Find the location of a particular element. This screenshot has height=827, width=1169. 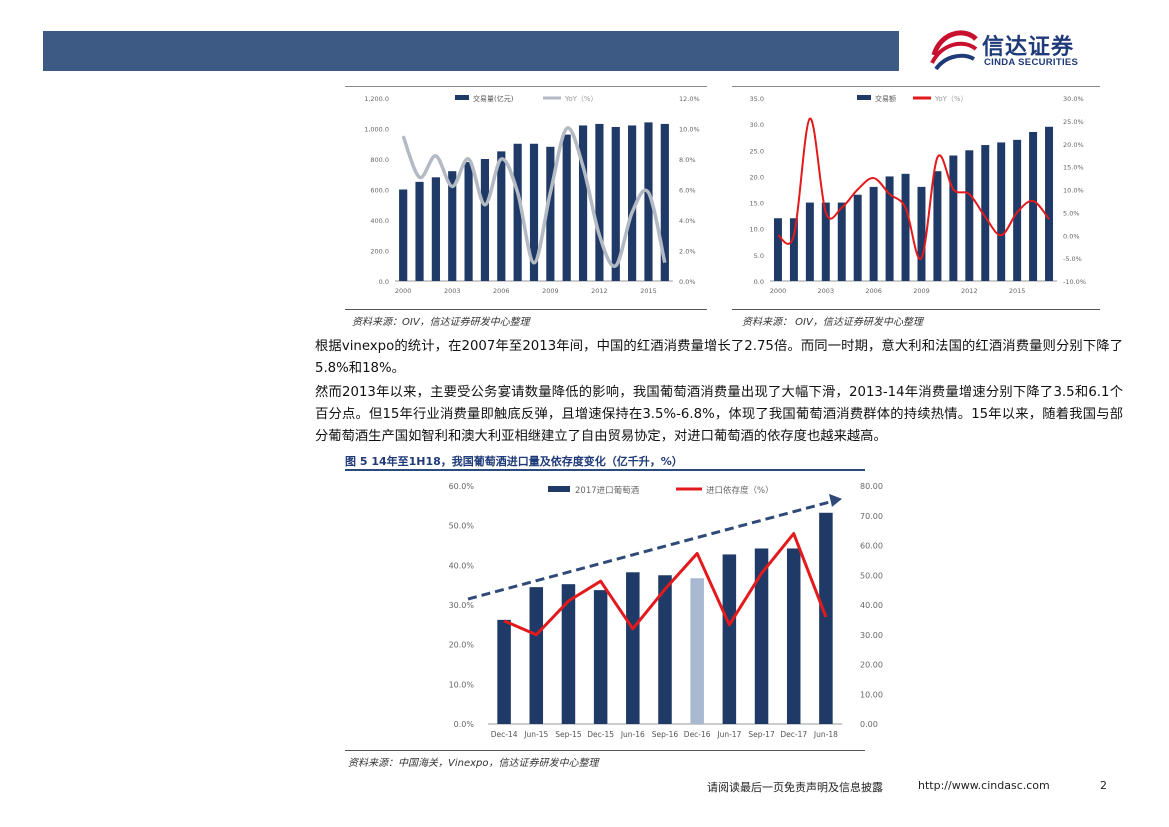

right-axis-tick-label: 15.0% is located at coordinates (1073, 168).